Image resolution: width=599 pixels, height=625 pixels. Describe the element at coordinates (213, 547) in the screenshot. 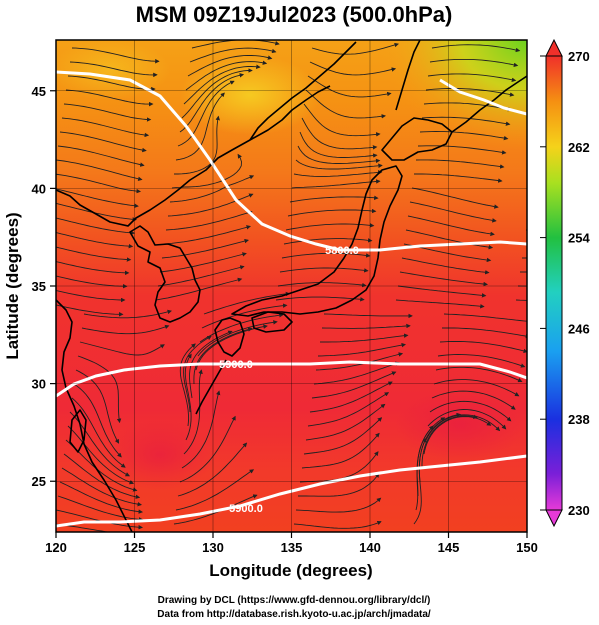

I see `x-tick-label: 130` at that location.